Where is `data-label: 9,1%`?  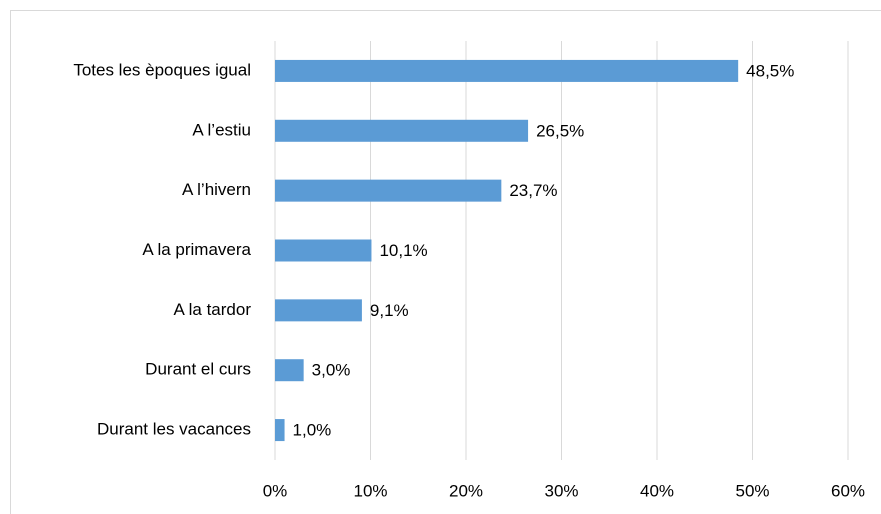 data-label: 9,1% is located at coordinates (389, 310).